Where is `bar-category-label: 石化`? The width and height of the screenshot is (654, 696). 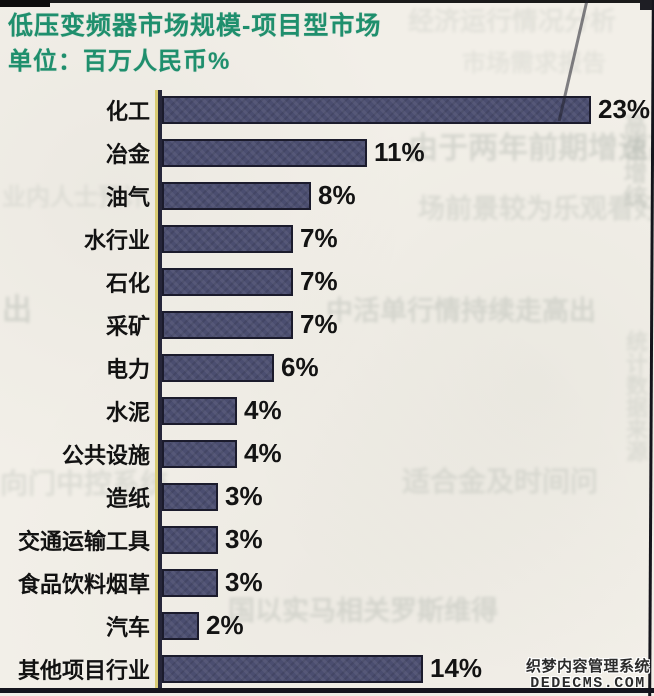
bar-category-label: 石化 is located at coordinates (127, 283).